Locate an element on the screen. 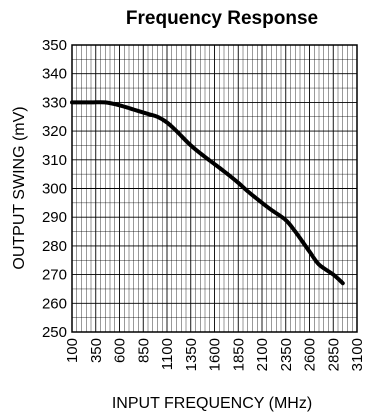 The image size is (375, 419). y-tick-label: 300 is located at coordinates (54, 189).